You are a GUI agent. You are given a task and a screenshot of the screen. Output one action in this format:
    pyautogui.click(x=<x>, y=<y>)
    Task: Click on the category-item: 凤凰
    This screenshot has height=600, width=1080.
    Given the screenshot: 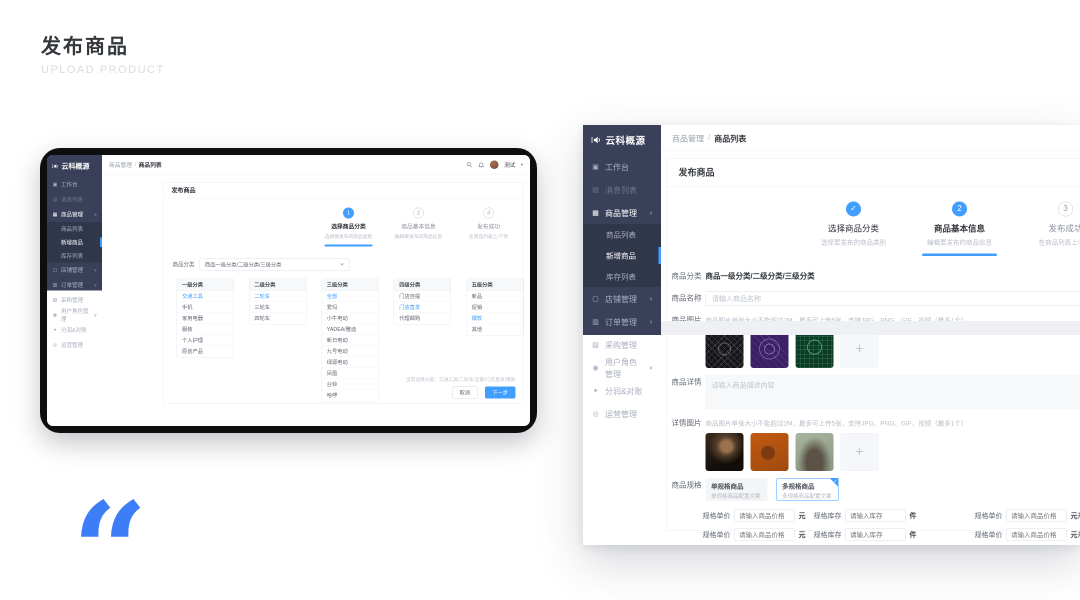 What is the action you would take?
    pyautogui.click(x=350, y=373)
    